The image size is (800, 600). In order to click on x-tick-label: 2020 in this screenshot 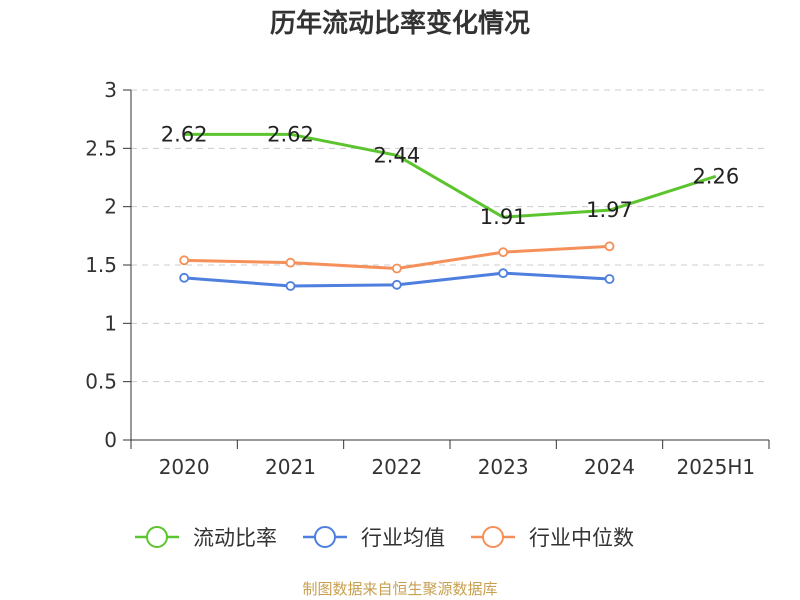, I will do `click(184, 467)`.